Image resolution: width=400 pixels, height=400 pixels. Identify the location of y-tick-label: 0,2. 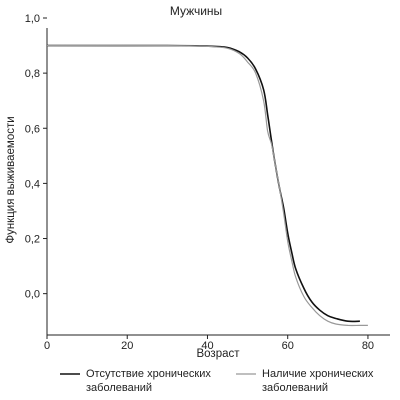
(32, 240).